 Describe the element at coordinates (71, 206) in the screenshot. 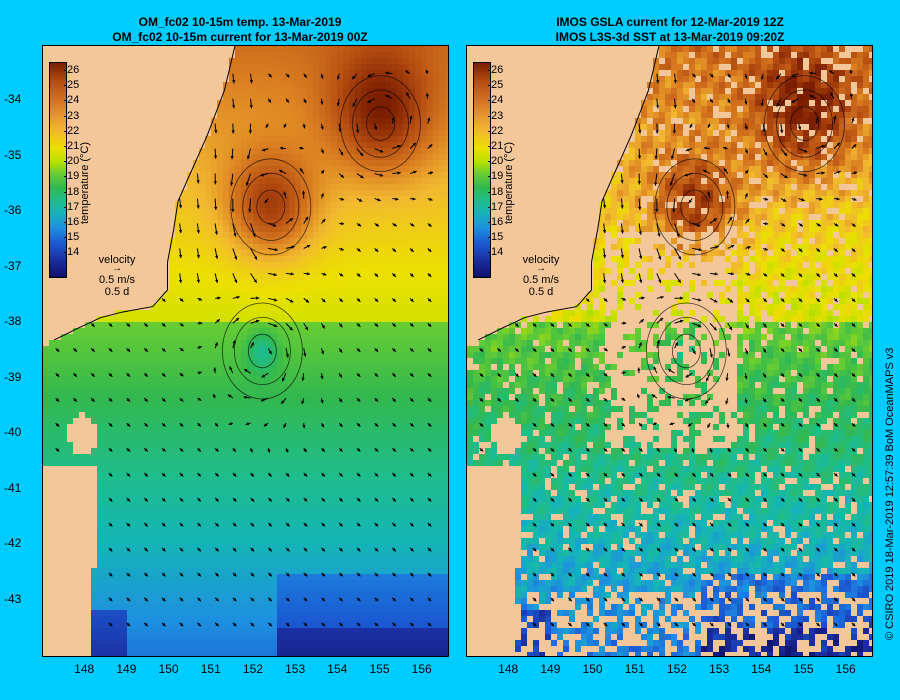

I see `colorbar-tick-label: 17` at that location.